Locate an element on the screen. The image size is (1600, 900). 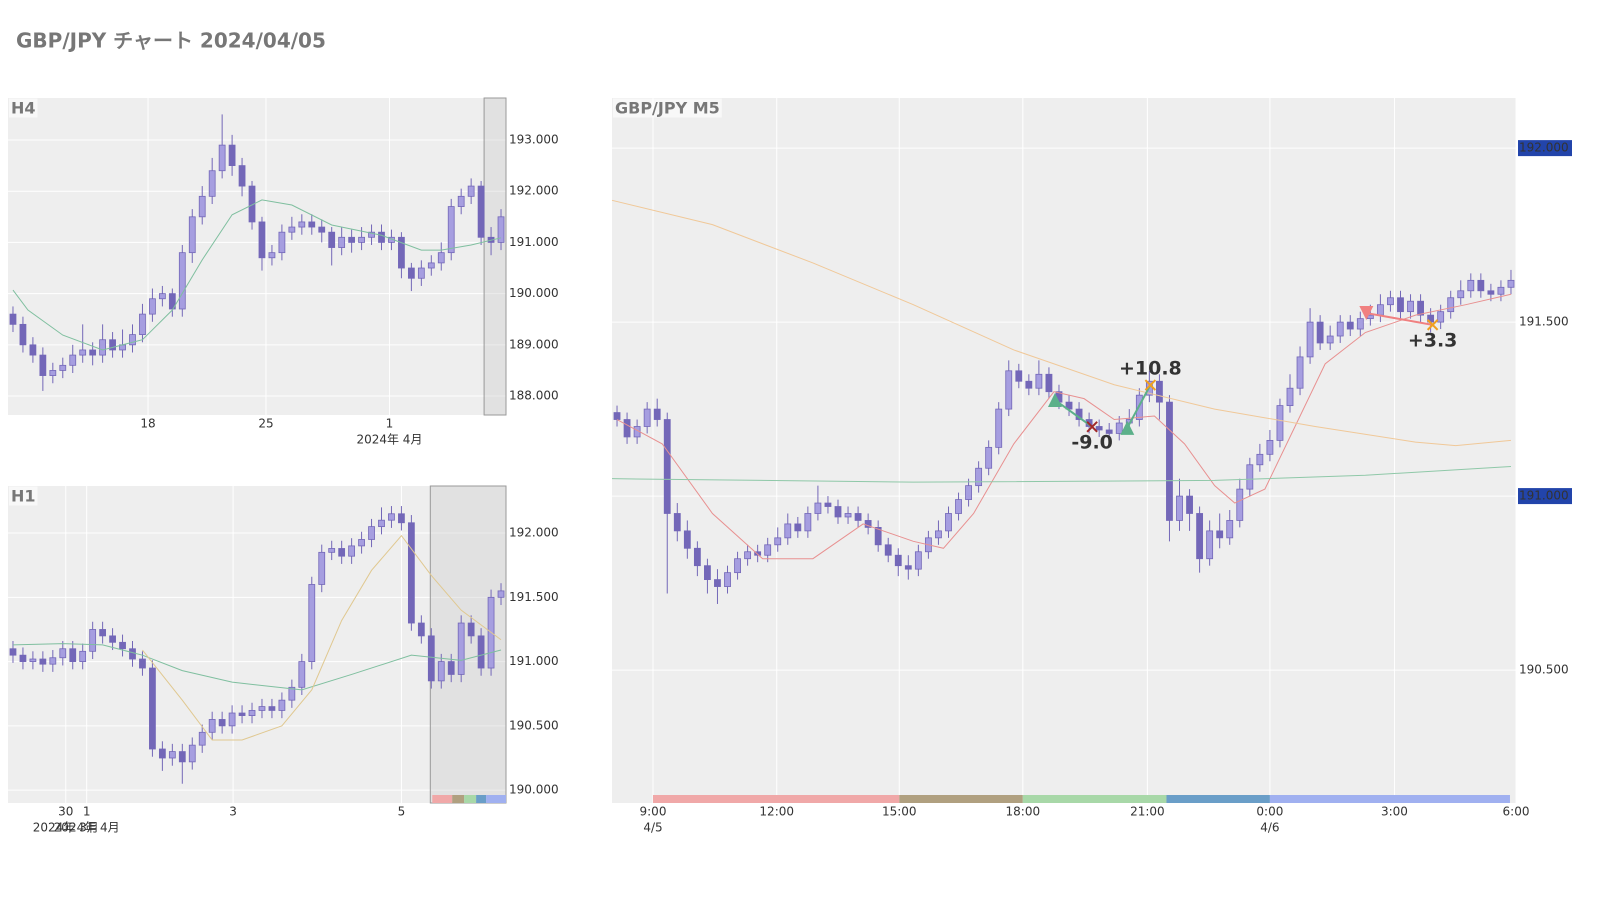
x-tick-label: 1 is located at coordinates (87, 812).